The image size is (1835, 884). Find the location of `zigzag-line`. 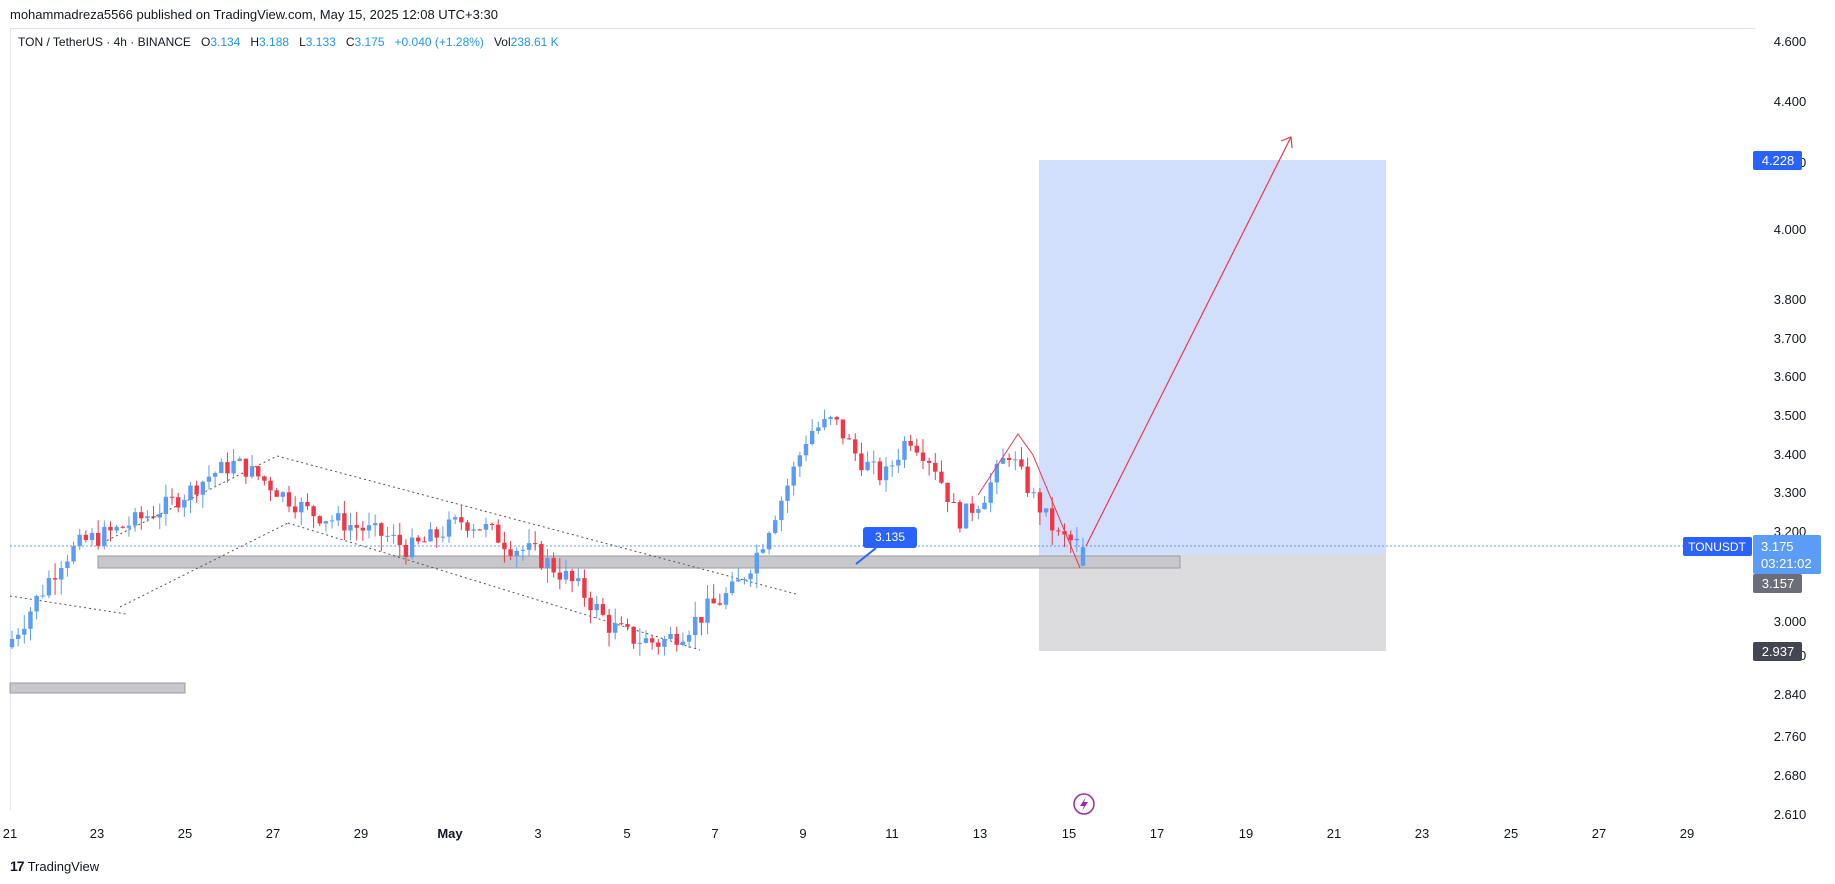

zigzag-line is located at coordinates (1029, 501).